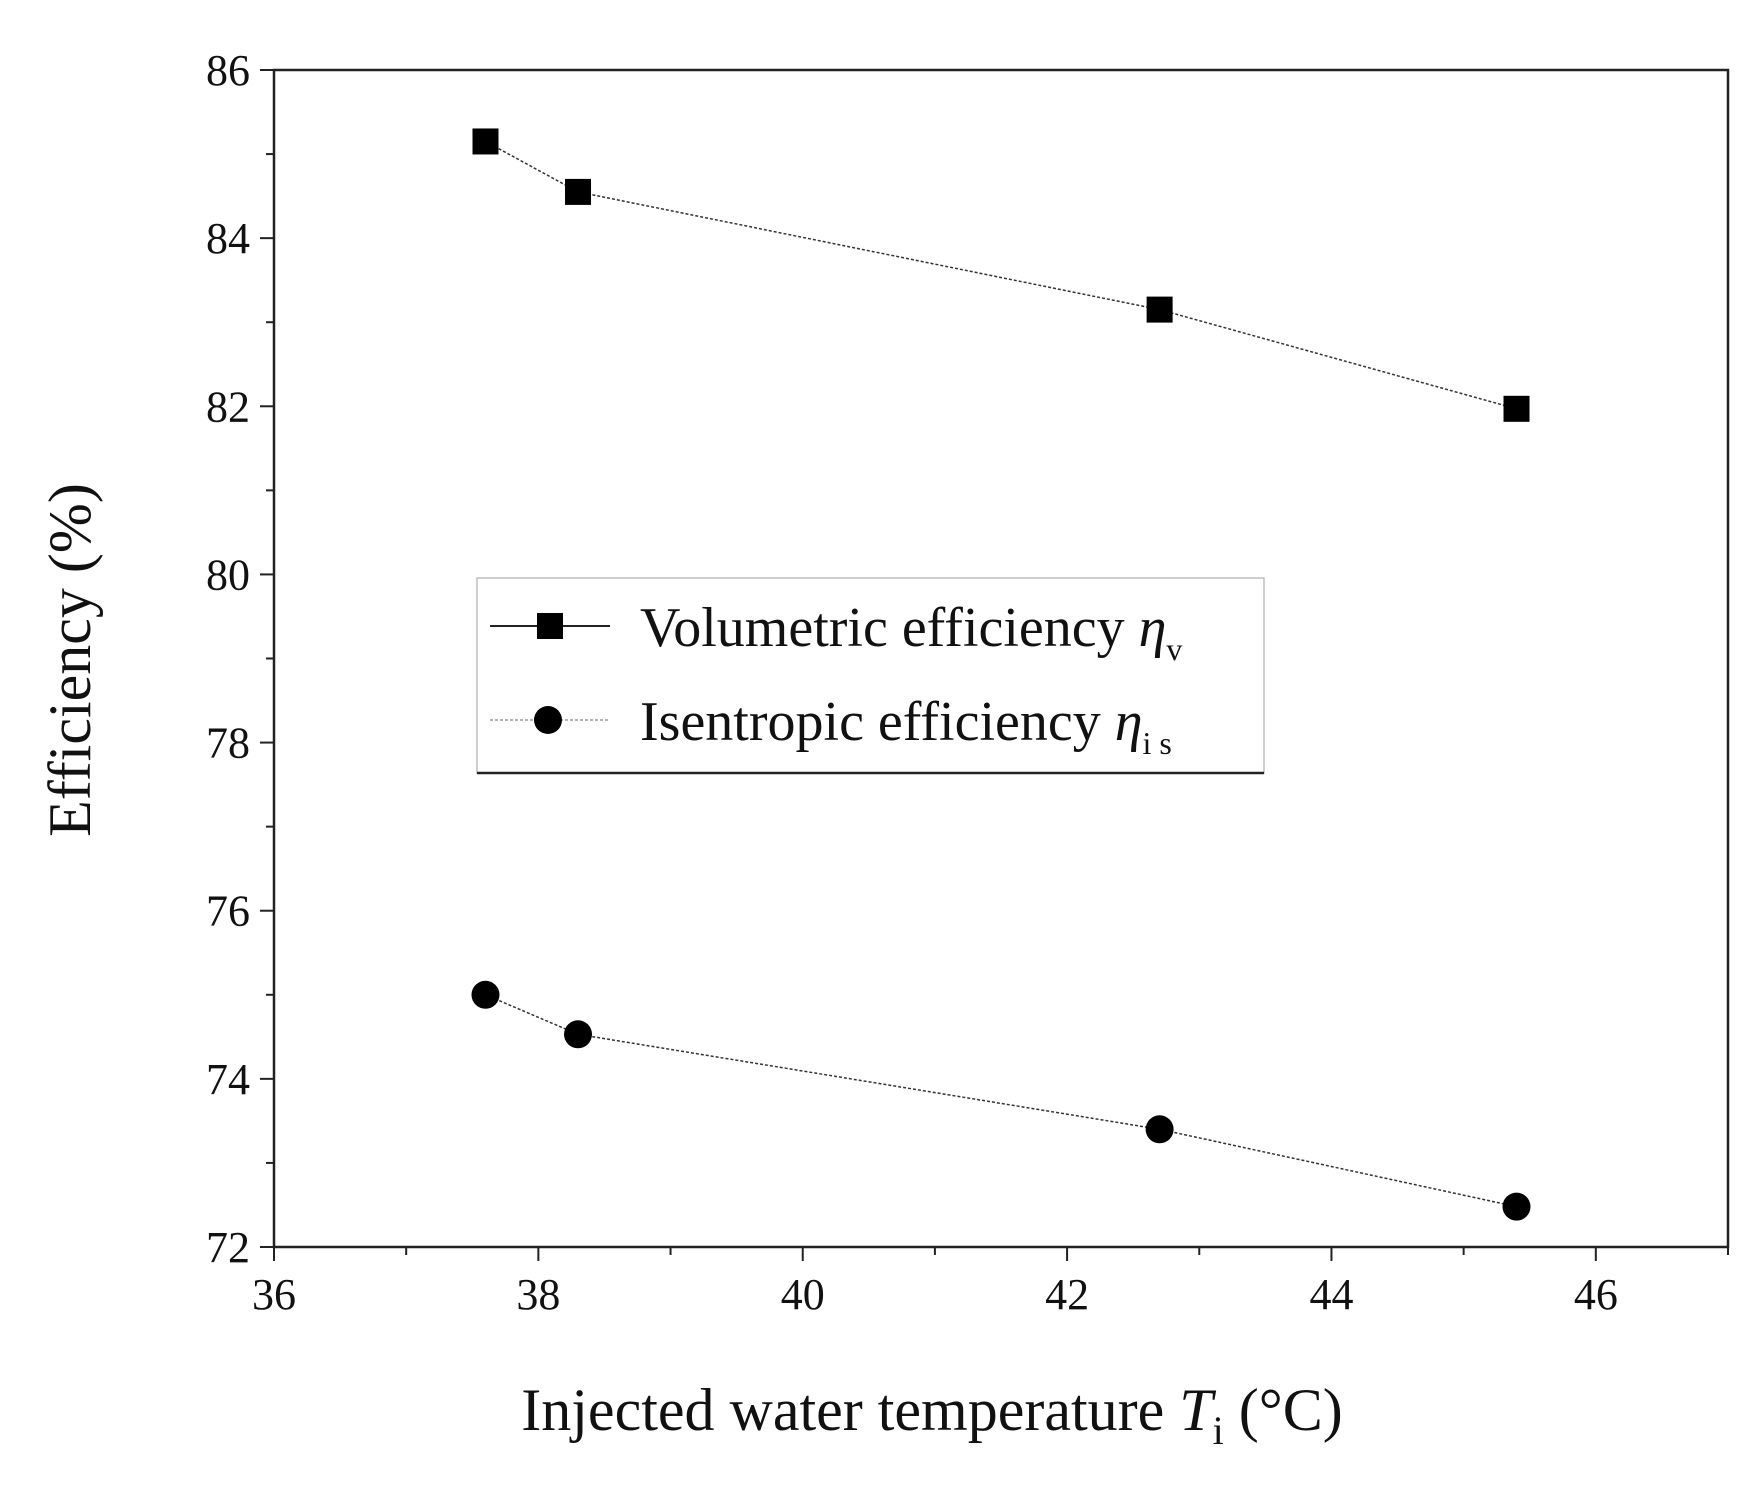 The width and height of the screenshot is (1762, 1488). Describe the element at coordinates (1283, 1410) in the screenshot. I see `x-axis-title-unit: (°C)` at that location.